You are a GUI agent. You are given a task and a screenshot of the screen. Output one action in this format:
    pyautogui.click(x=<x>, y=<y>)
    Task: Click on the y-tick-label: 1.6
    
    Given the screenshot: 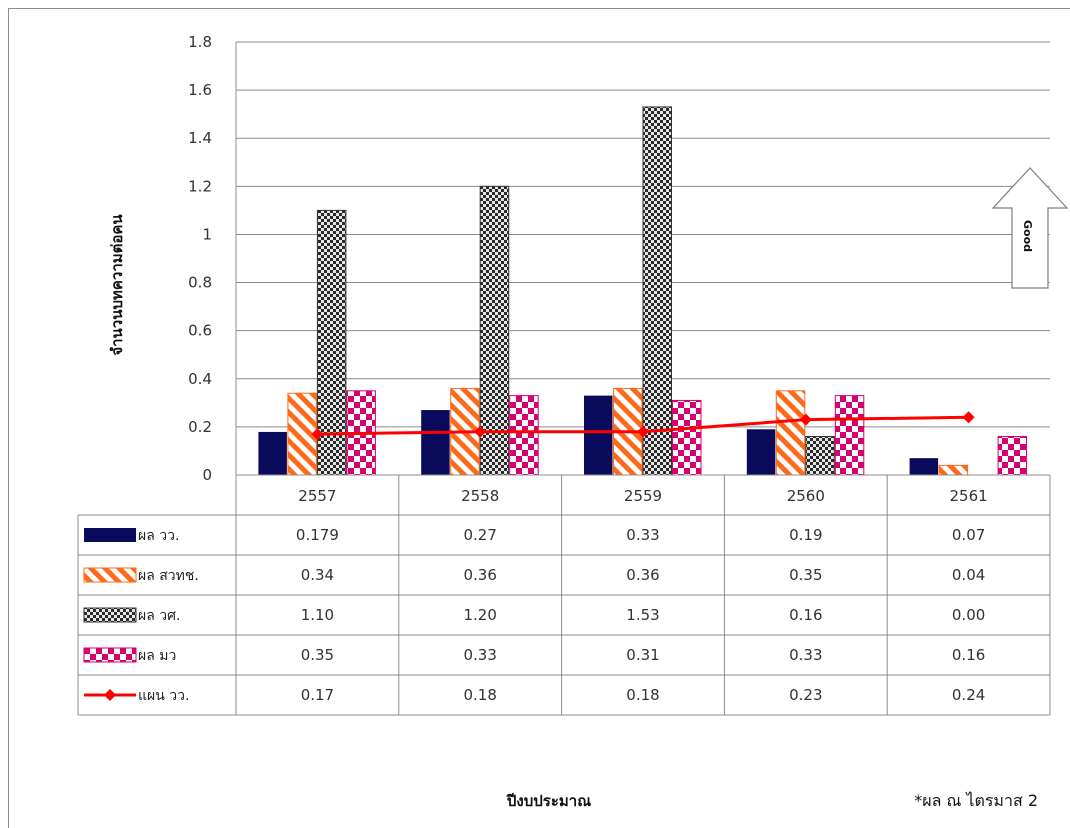 What is the action you would take?
    pyautogui.click(x=200, y=90)
    